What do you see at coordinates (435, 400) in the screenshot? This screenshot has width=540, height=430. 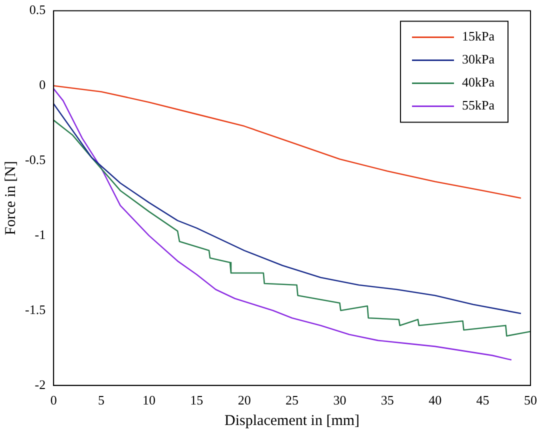 I see `x-tick-label: 40` at bounding box center [435, 400].